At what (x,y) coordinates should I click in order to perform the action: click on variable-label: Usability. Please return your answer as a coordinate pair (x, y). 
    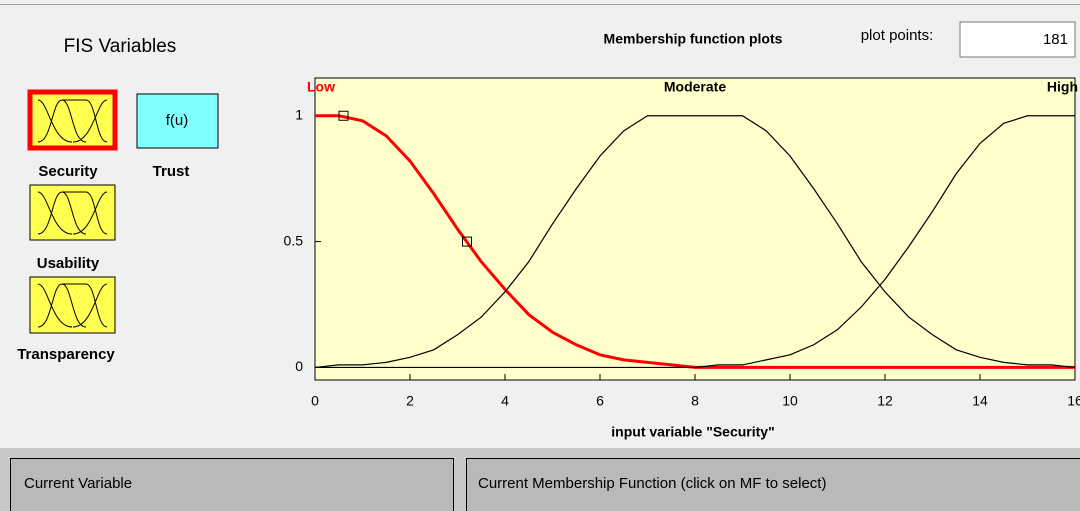
    Looking at the image, I should click on (68, 263).